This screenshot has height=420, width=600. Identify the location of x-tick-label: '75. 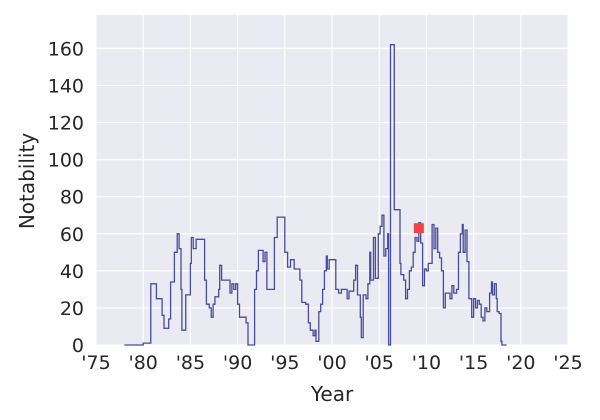
(95, 363).